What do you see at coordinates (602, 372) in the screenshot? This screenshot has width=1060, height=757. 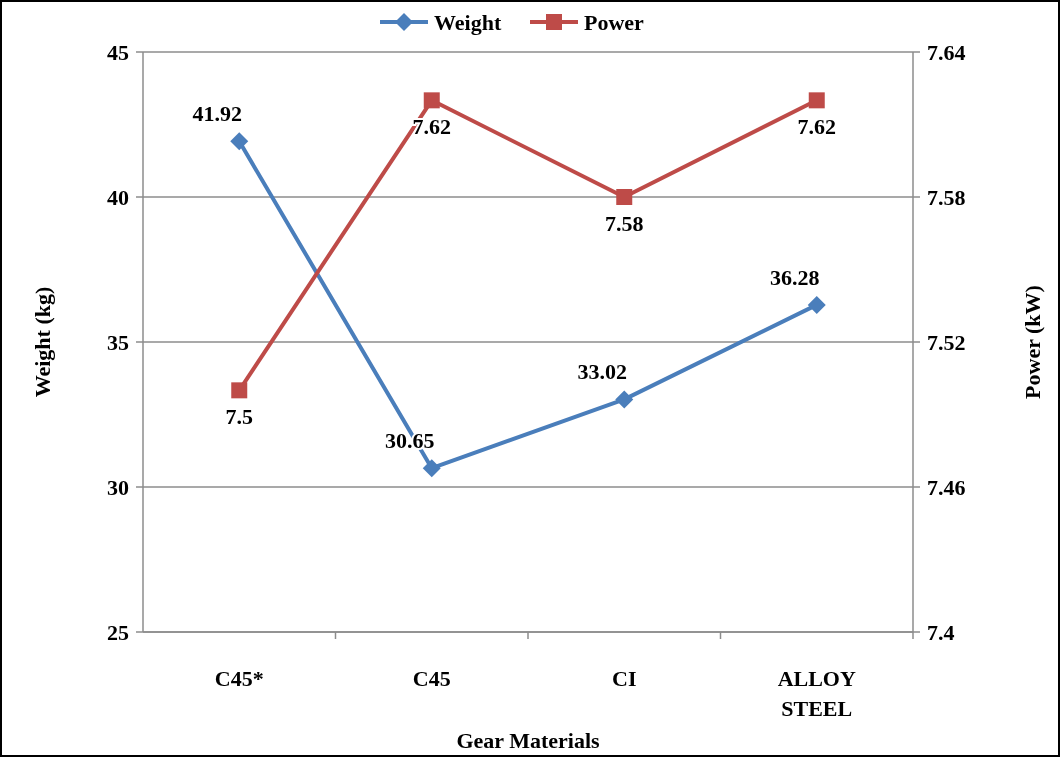 I see `data-label: 33.02` at bounding box center [602, 372].